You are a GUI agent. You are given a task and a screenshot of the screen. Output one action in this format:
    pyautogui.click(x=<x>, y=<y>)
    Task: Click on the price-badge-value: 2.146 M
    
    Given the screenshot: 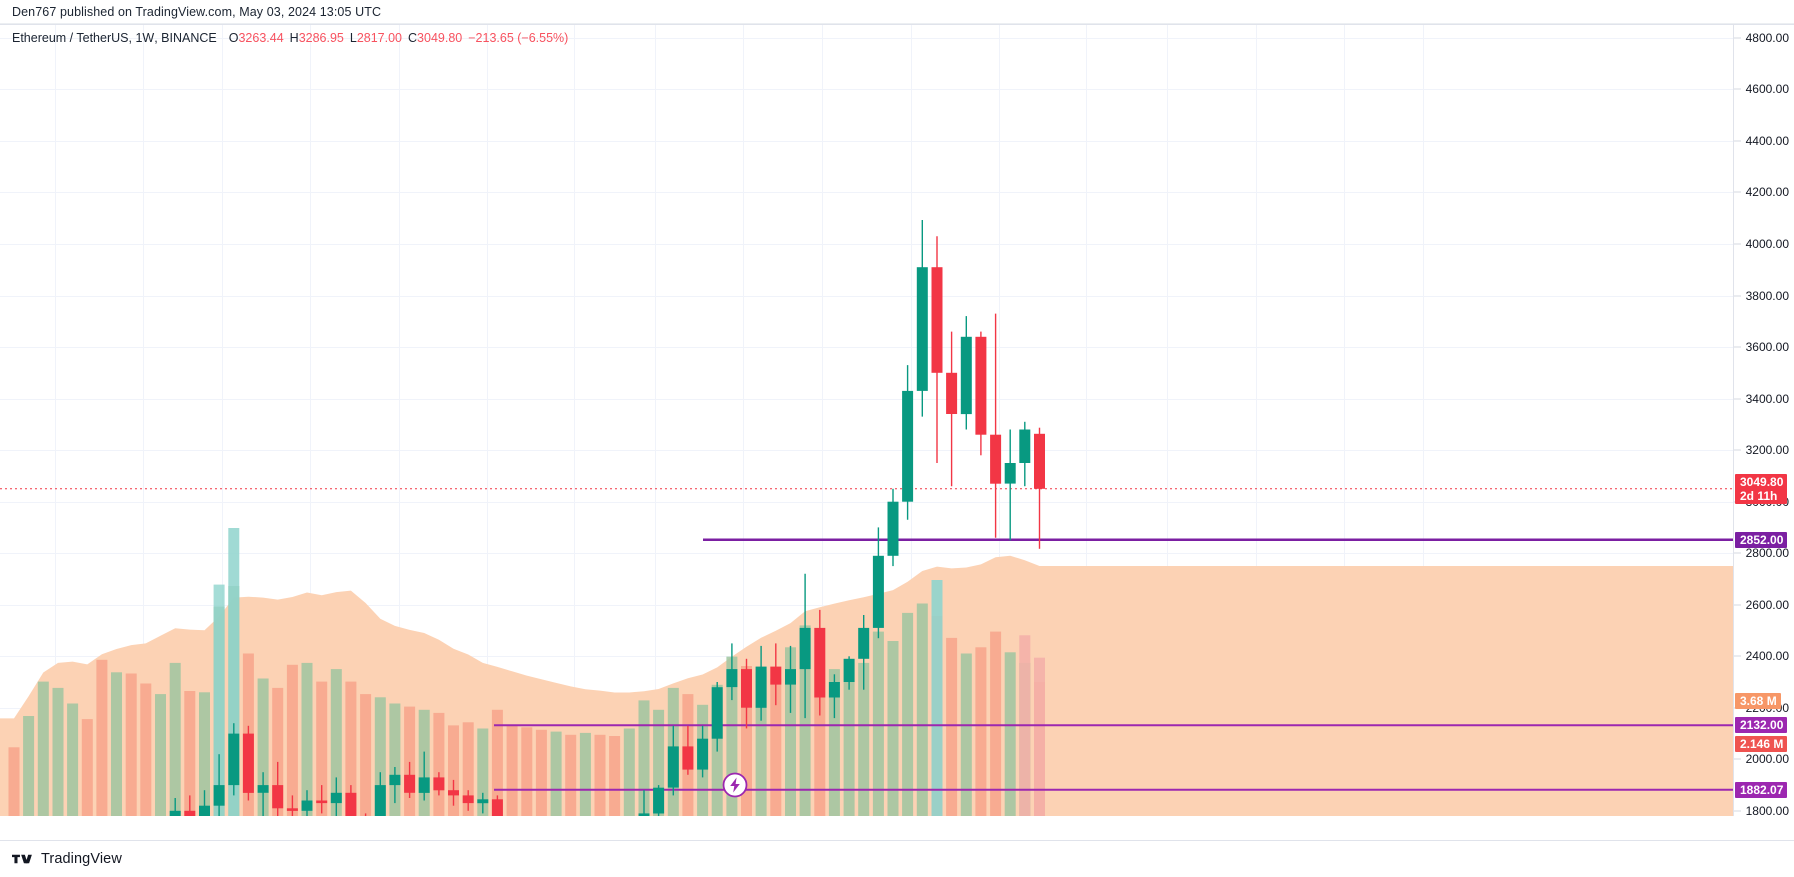 What is the action you would take?
    pyautogui.click(x=1762, y=743)
    